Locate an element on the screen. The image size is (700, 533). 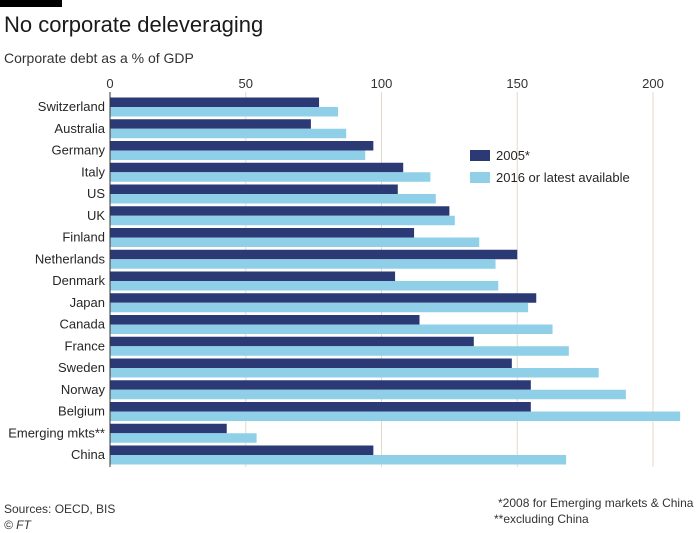
credit-note: © FT is located at coordinates (17, 525).